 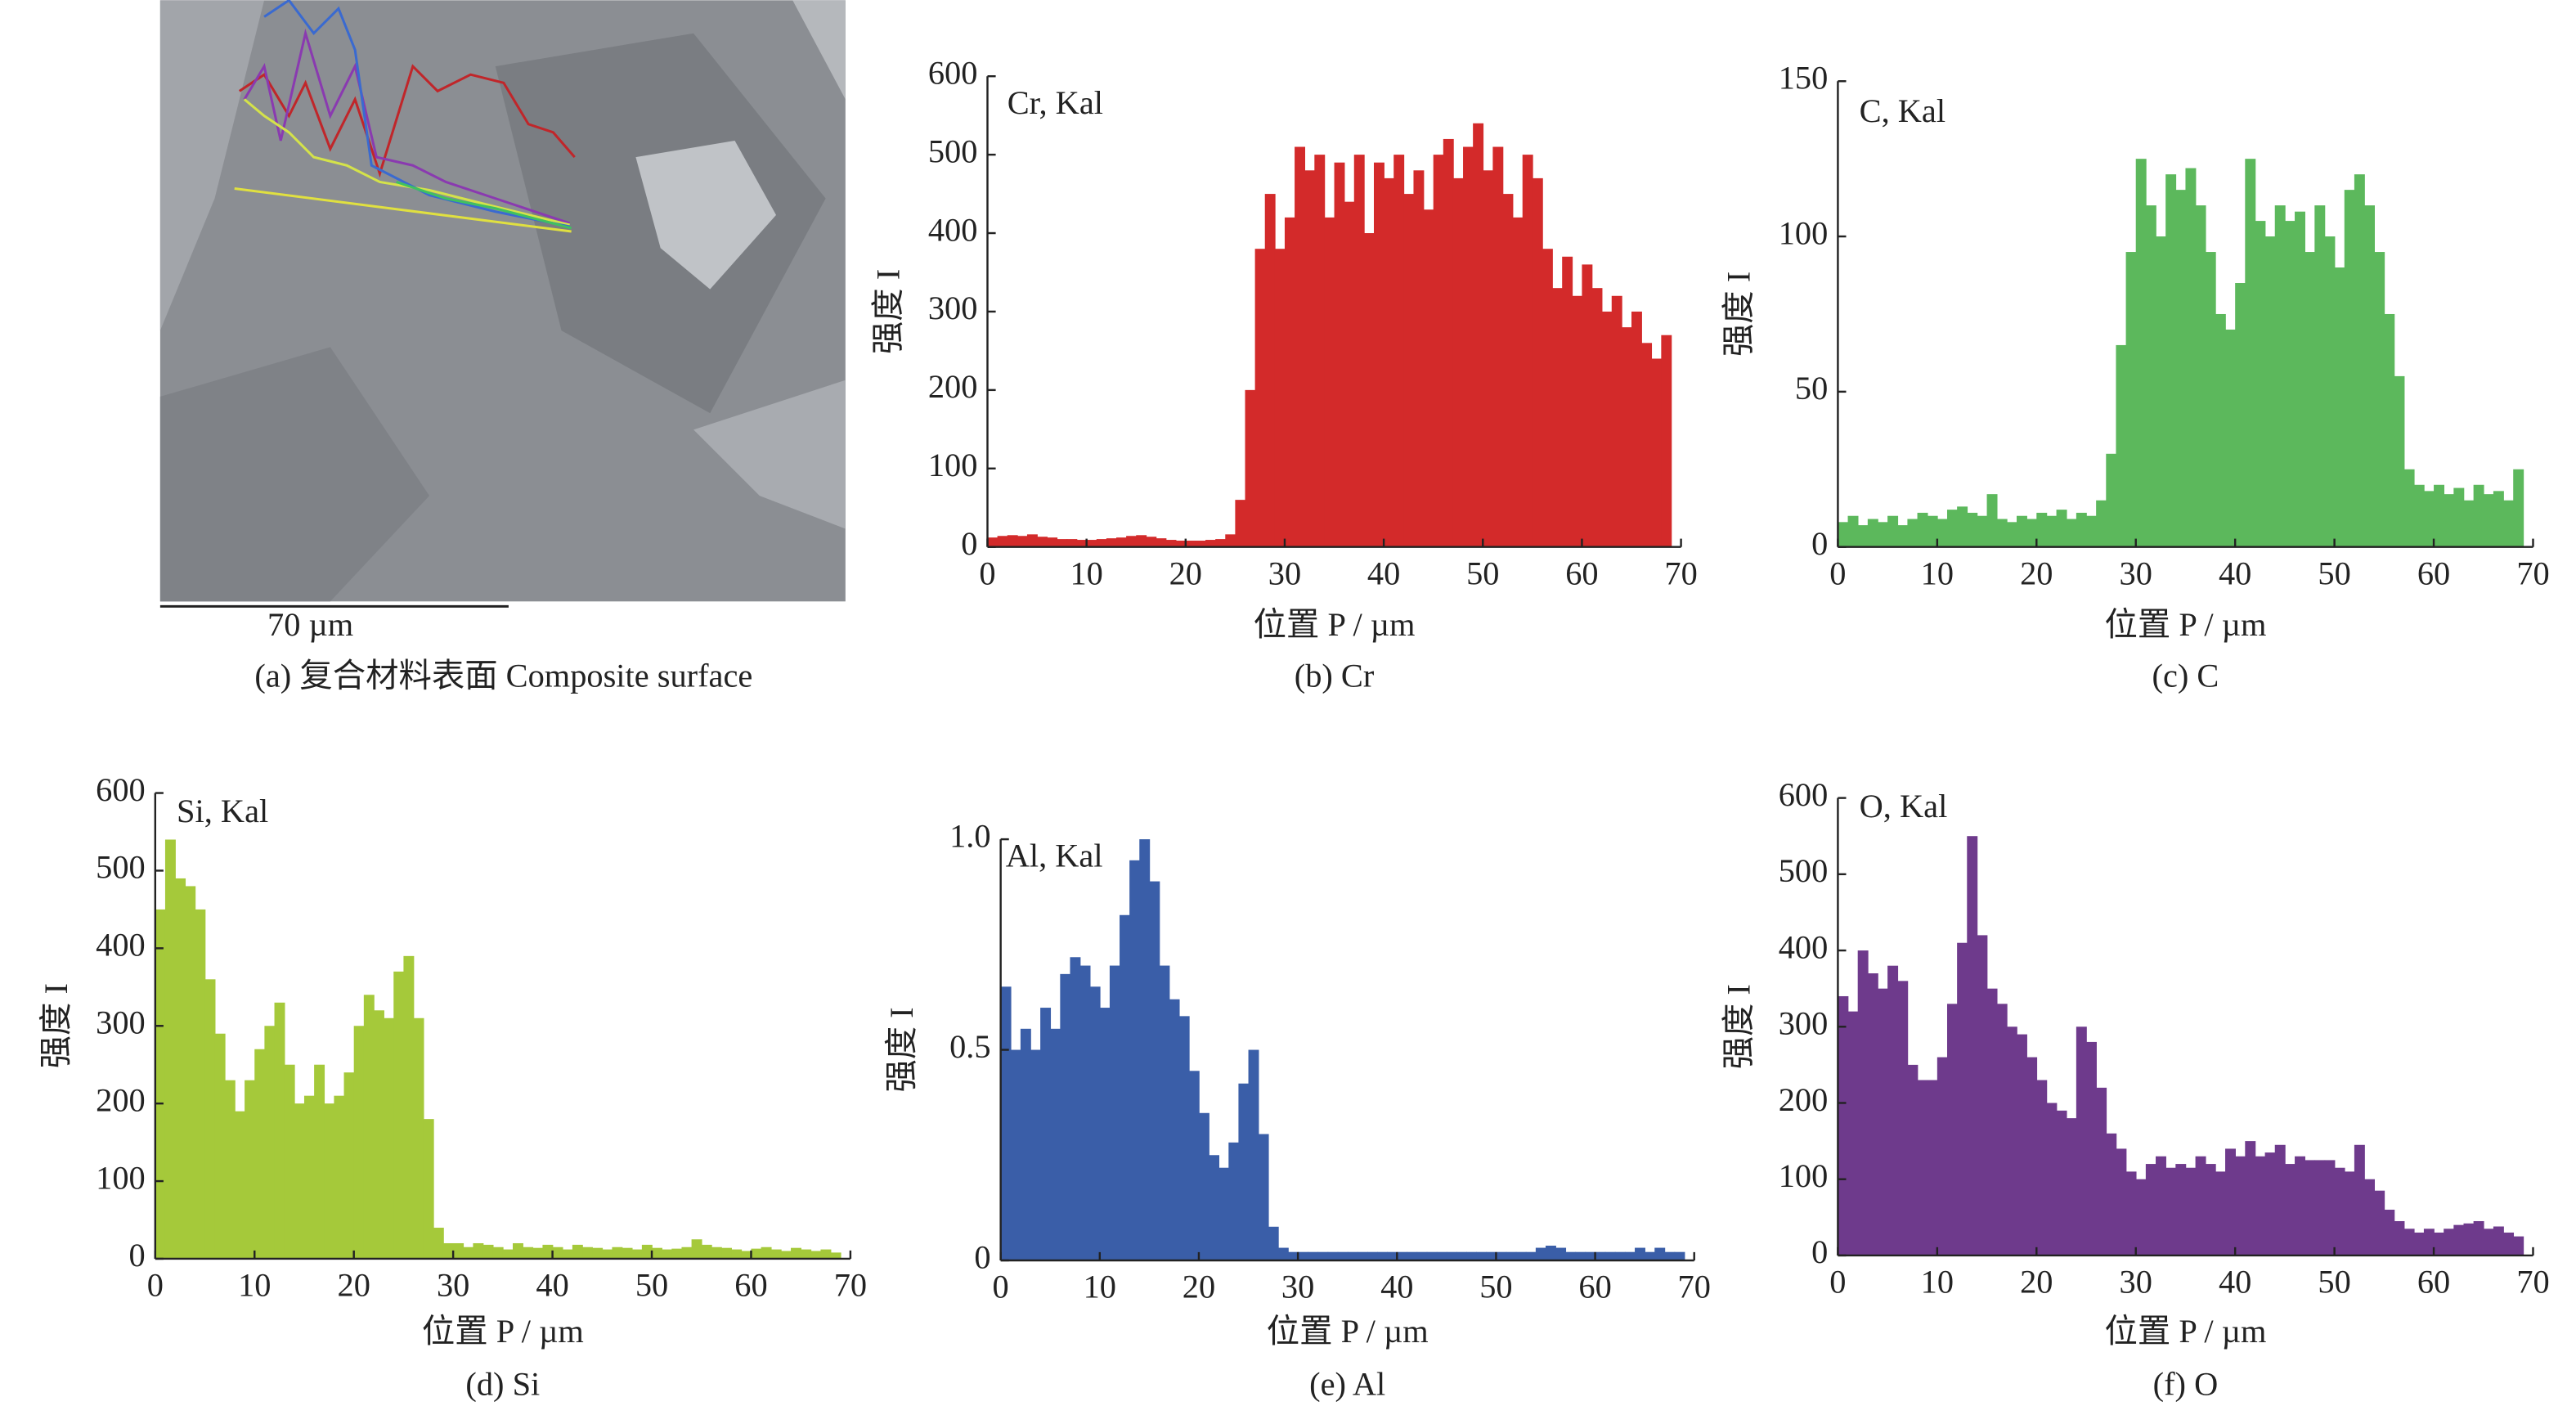 I want to click on x-tick-label: 10, so click(x=1100, y=1287).